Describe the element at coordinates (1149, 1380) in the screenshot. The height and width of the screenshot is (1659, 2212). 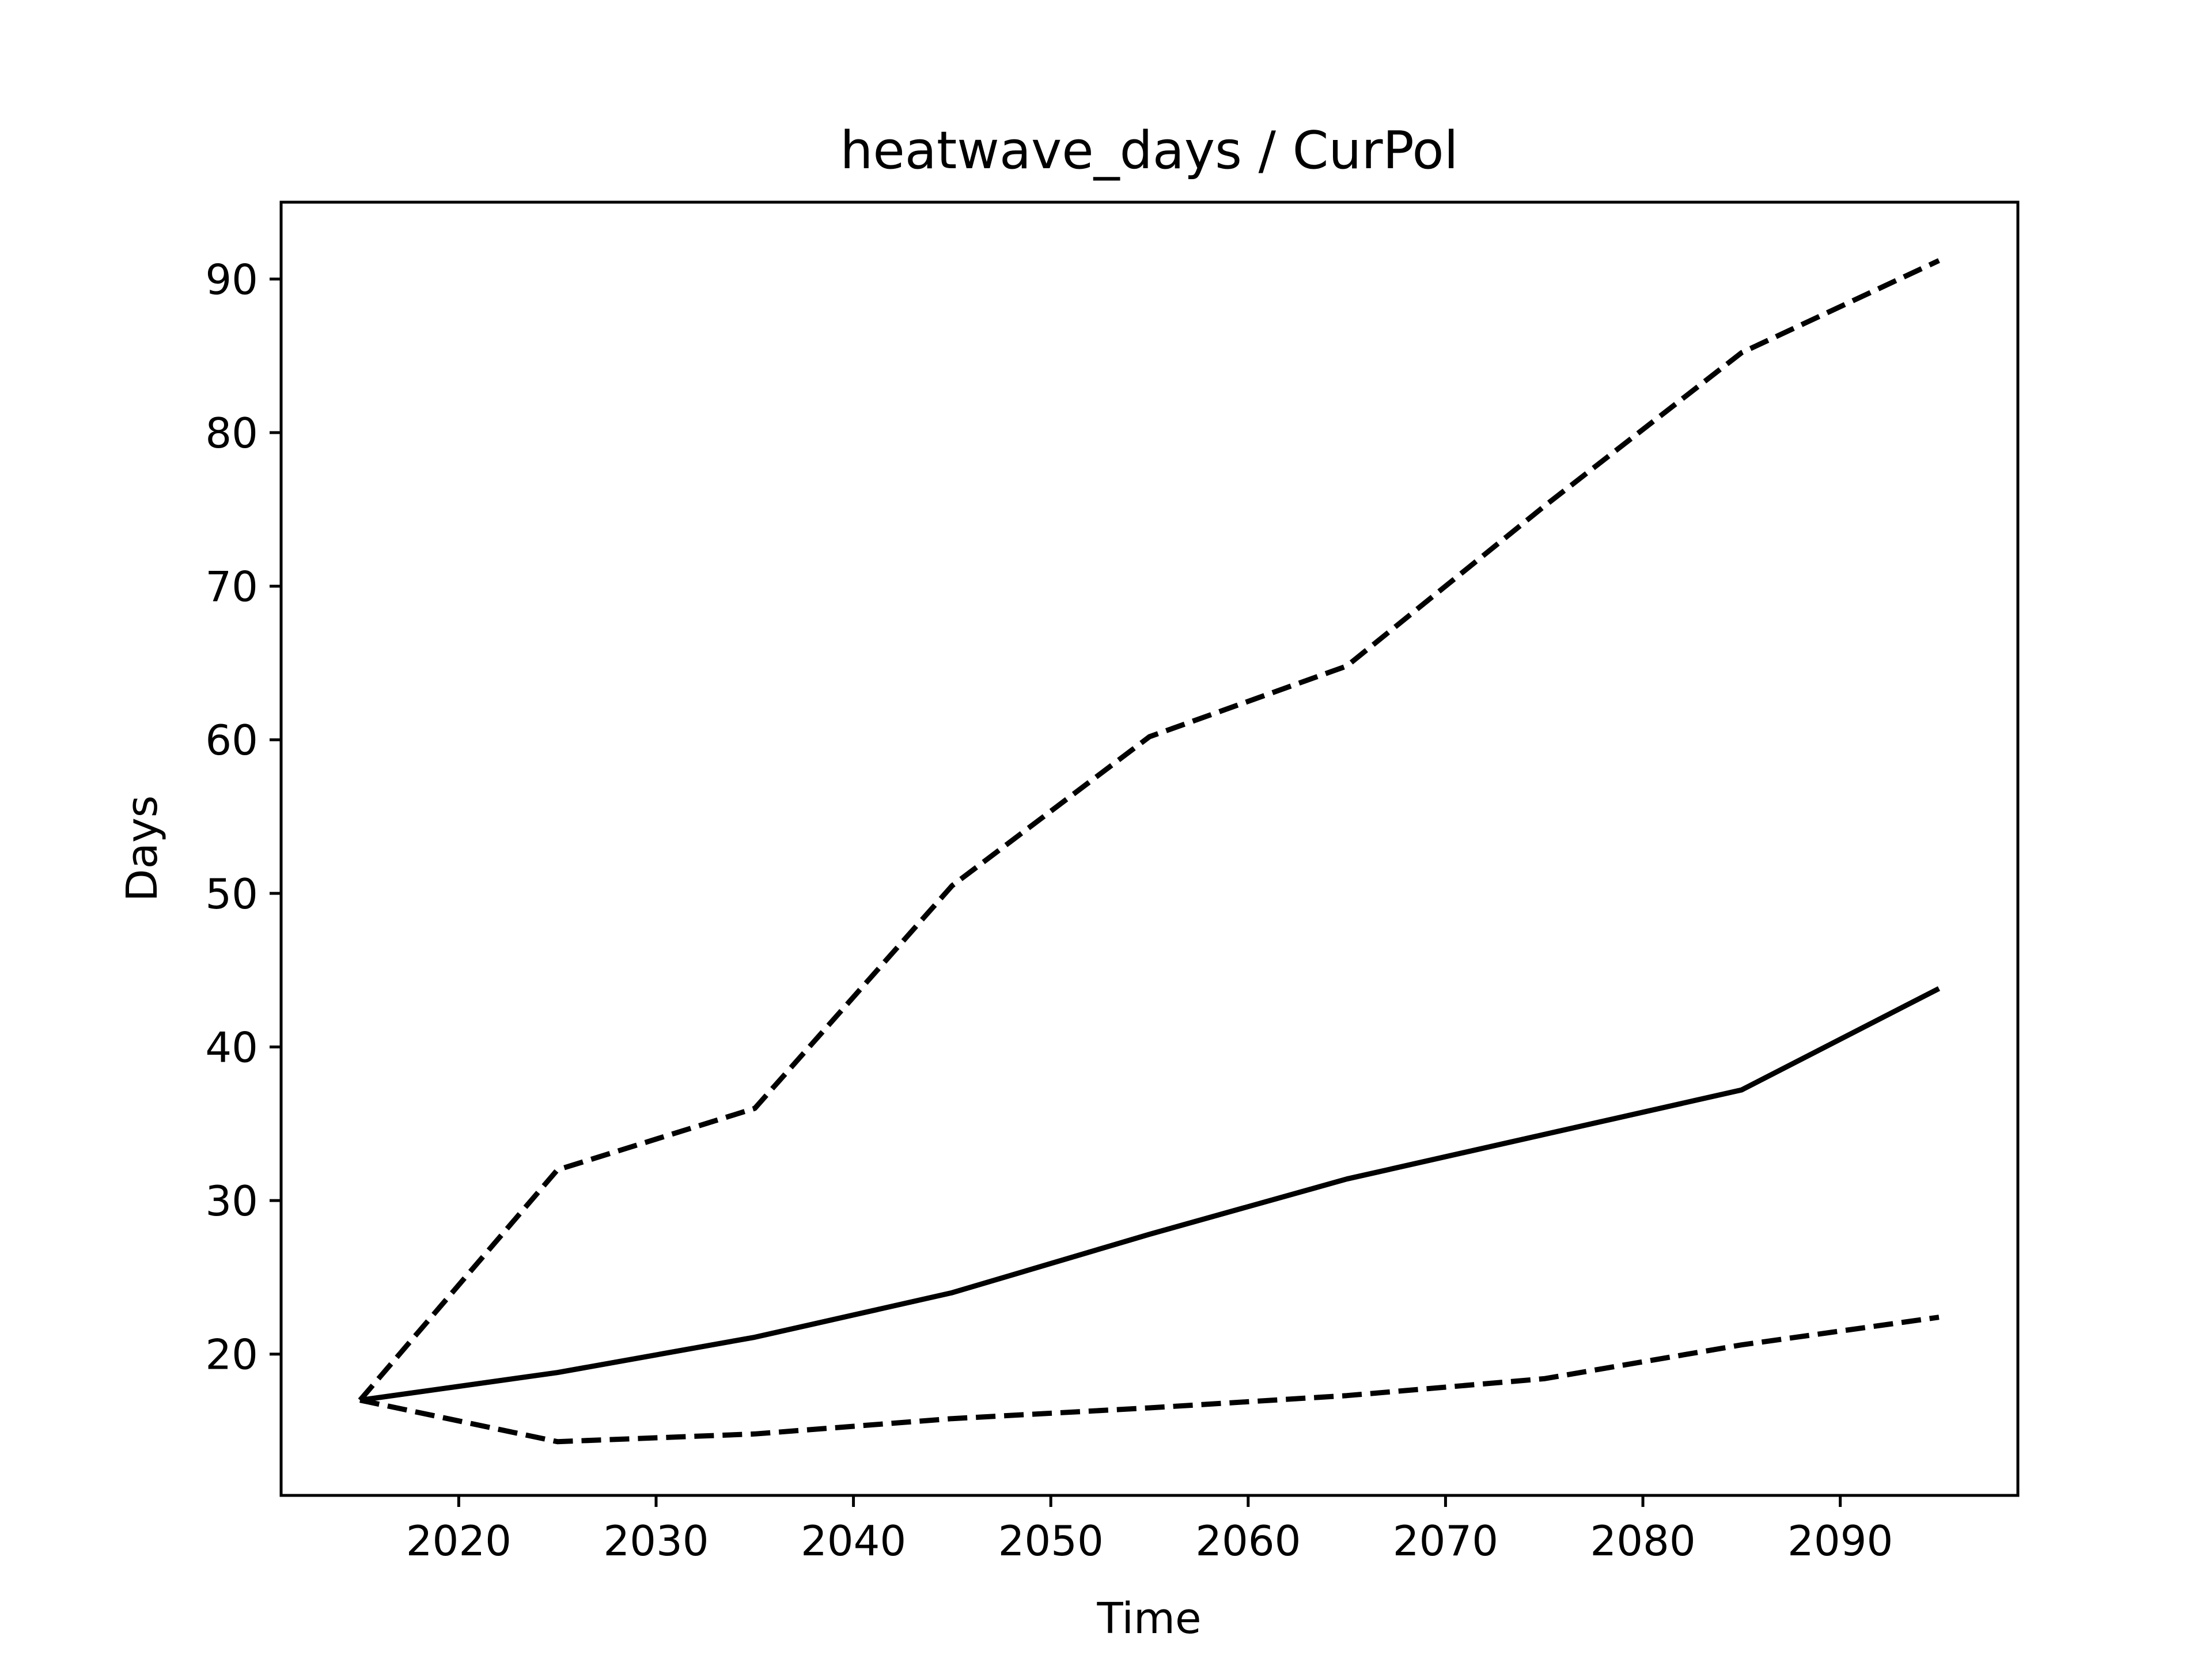
I see `series-line-3-dashed` at that location.